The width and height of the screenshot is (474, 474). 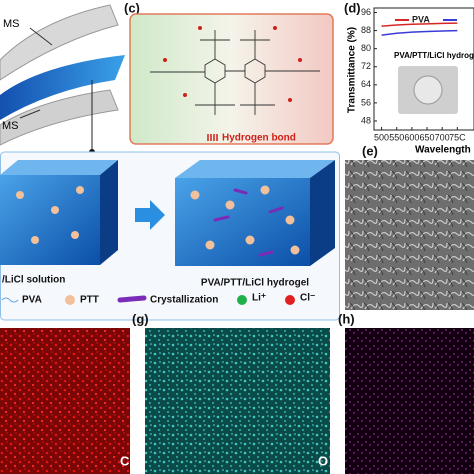 What do you see at coordinates (323, 460) in the screenshot?
I see `element-label: O` at bounding box center [323, 460].